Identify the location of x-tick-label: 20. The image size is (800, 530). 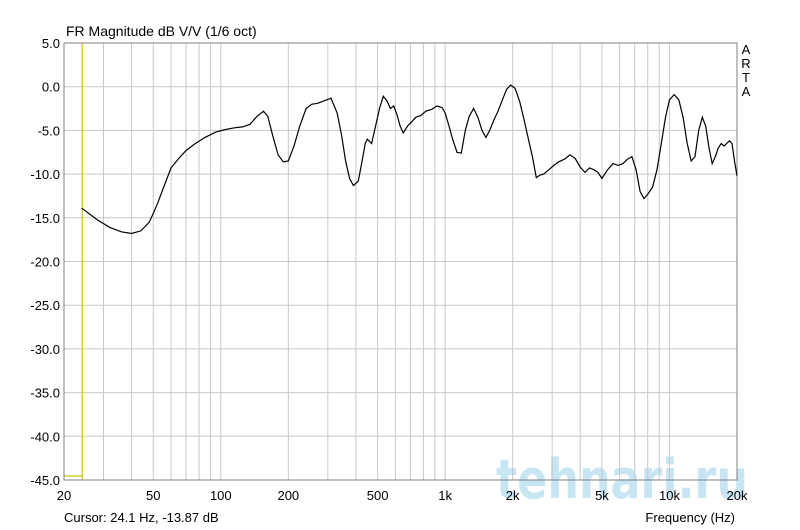
(64, 495).